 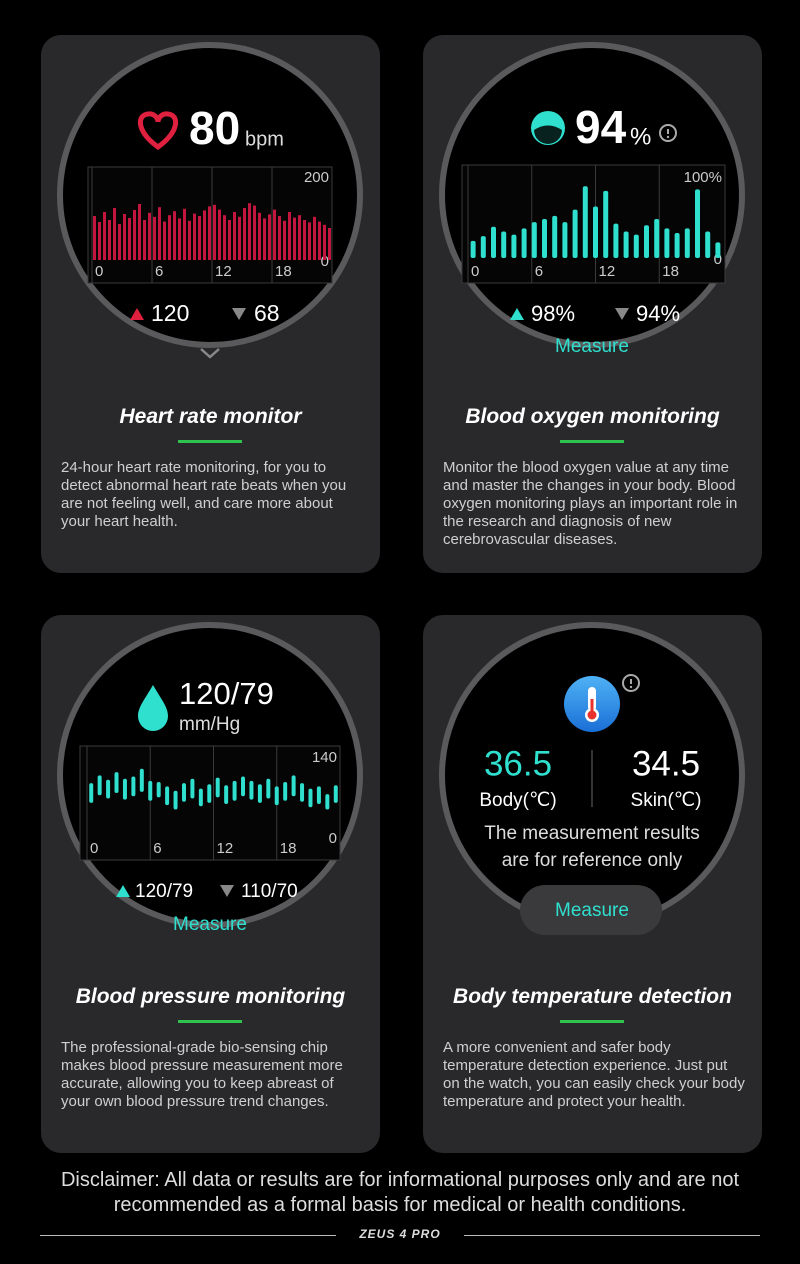 I want to click on heart-rate-unit: bpm, so click(x=264, y=139).